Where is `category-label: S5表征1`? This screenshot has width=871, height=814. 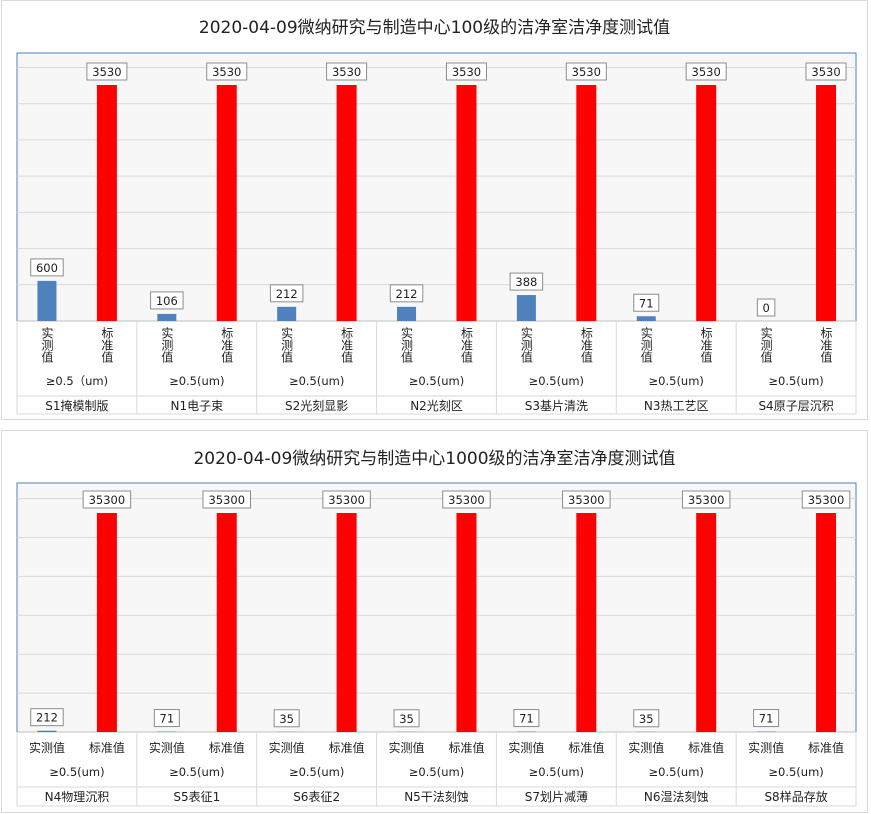
category-label: S5表征1 is located at coordinates (196, 797).